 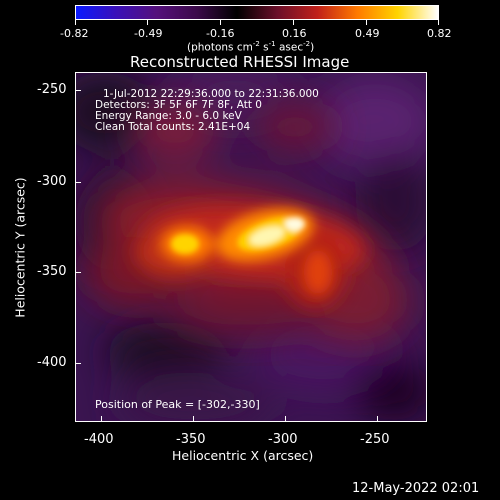 What do you see at coordinates (52, 271) in the screenshot?
I see `y-tick-label: -350` at bounding box center [52, 271].